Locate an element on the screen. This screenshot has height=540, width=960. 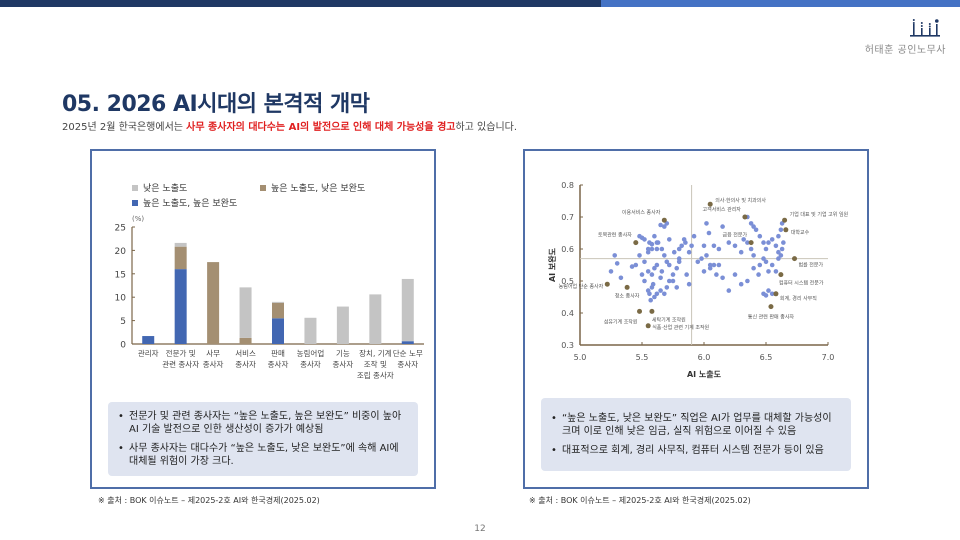
legend-high-exposure-low-complement: 높은 노출도, 낮은 보완도 is located at coordinates (312, 187).